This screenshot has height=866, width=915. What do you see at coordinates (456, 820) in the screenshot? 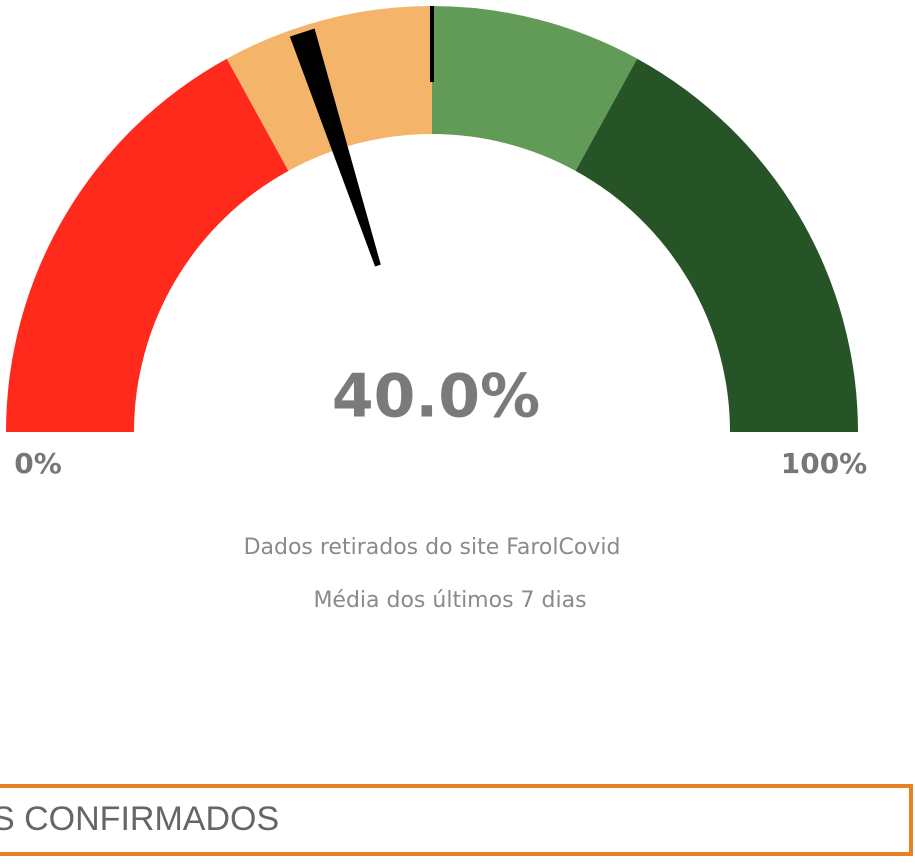
I see `section-box` at bounding box center [456, 820].